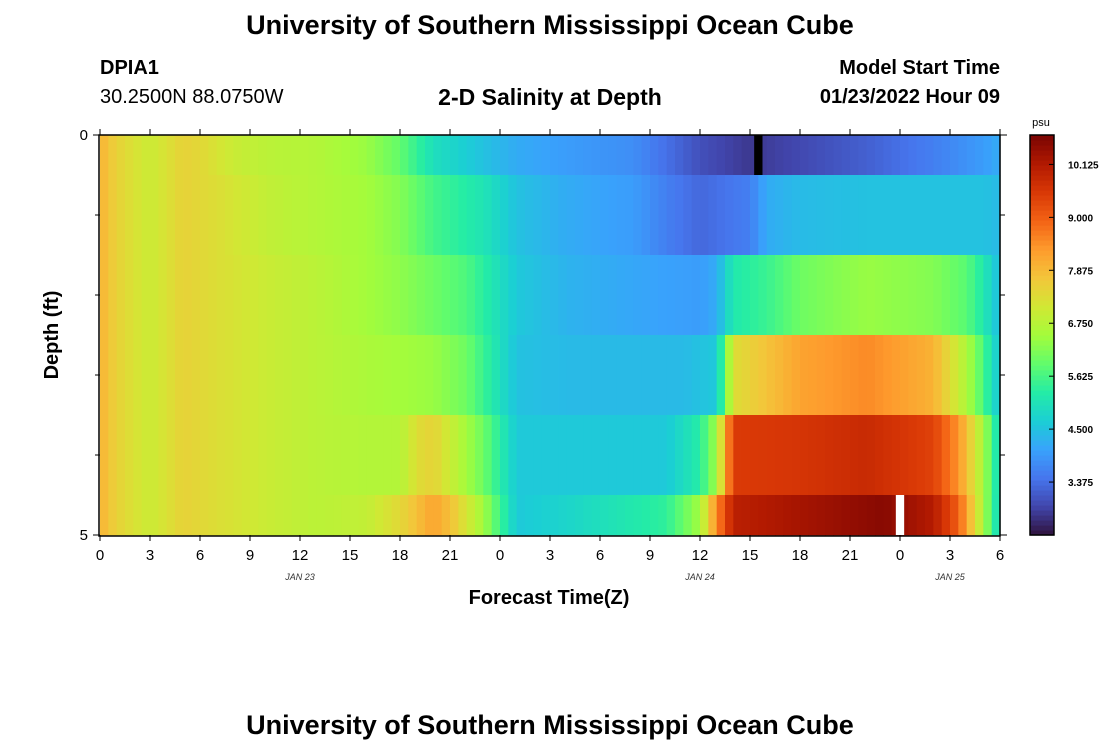 The height and width of the screenshot is (750, 1100). What do you see at coordinates (699, 577) in the screenshot?
I see `date-label: JAN 24` at bounding box center [699, 577].